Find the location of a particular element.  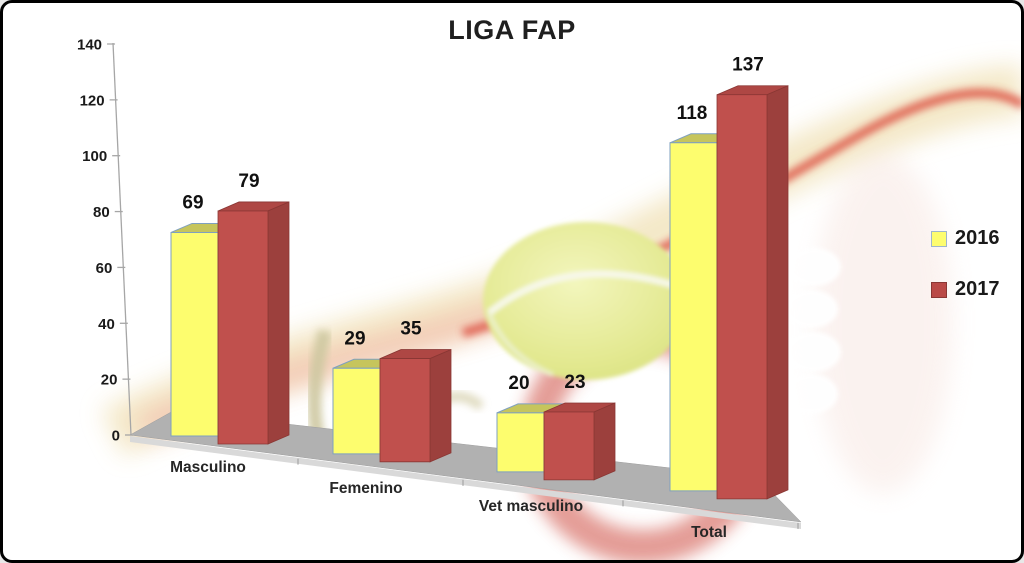

category-label-1: Femenino is located at coordinates (365, 488).